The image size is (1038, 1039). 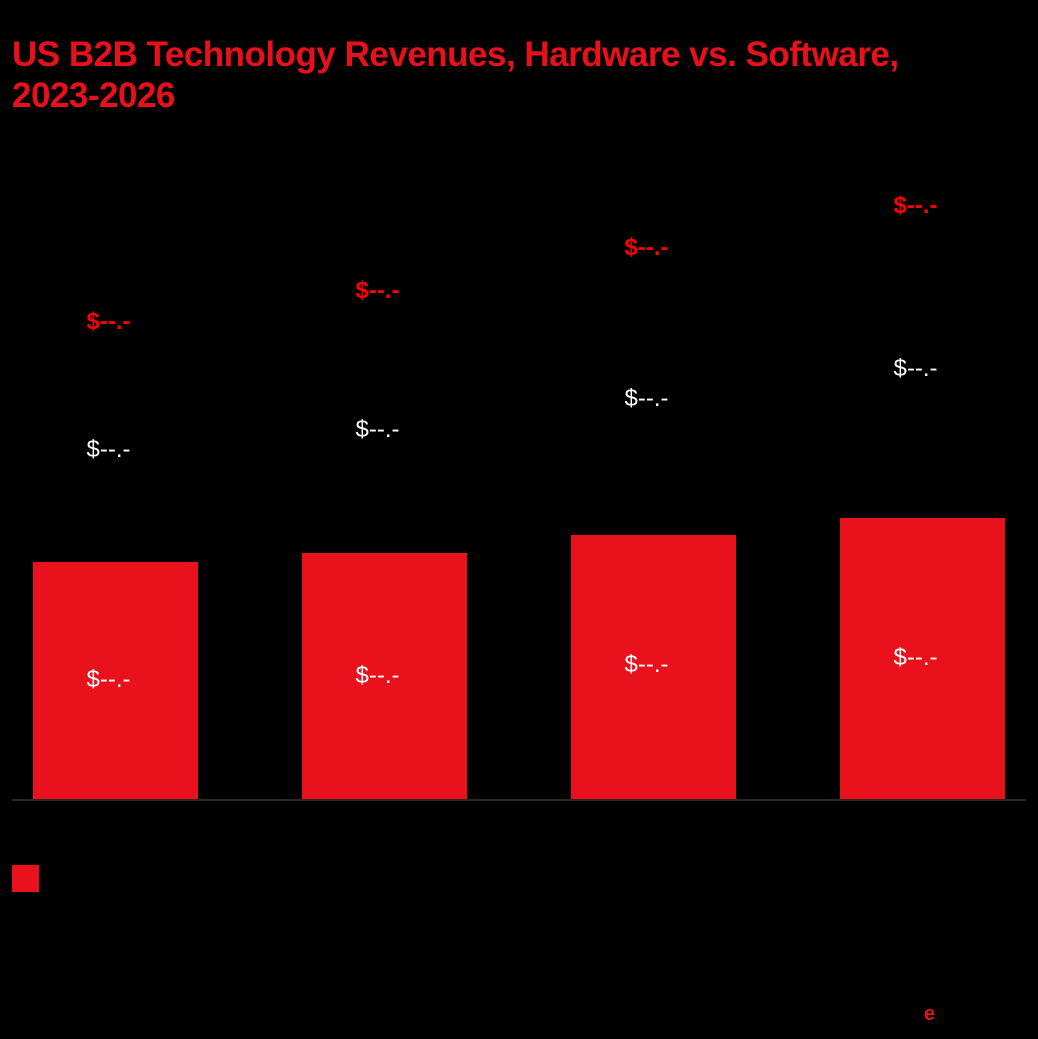 What do you see at coordinates (108, 679) in the screenshot?
I see `hardware-label-2023: $--.-` at bounding box center [108, 679].